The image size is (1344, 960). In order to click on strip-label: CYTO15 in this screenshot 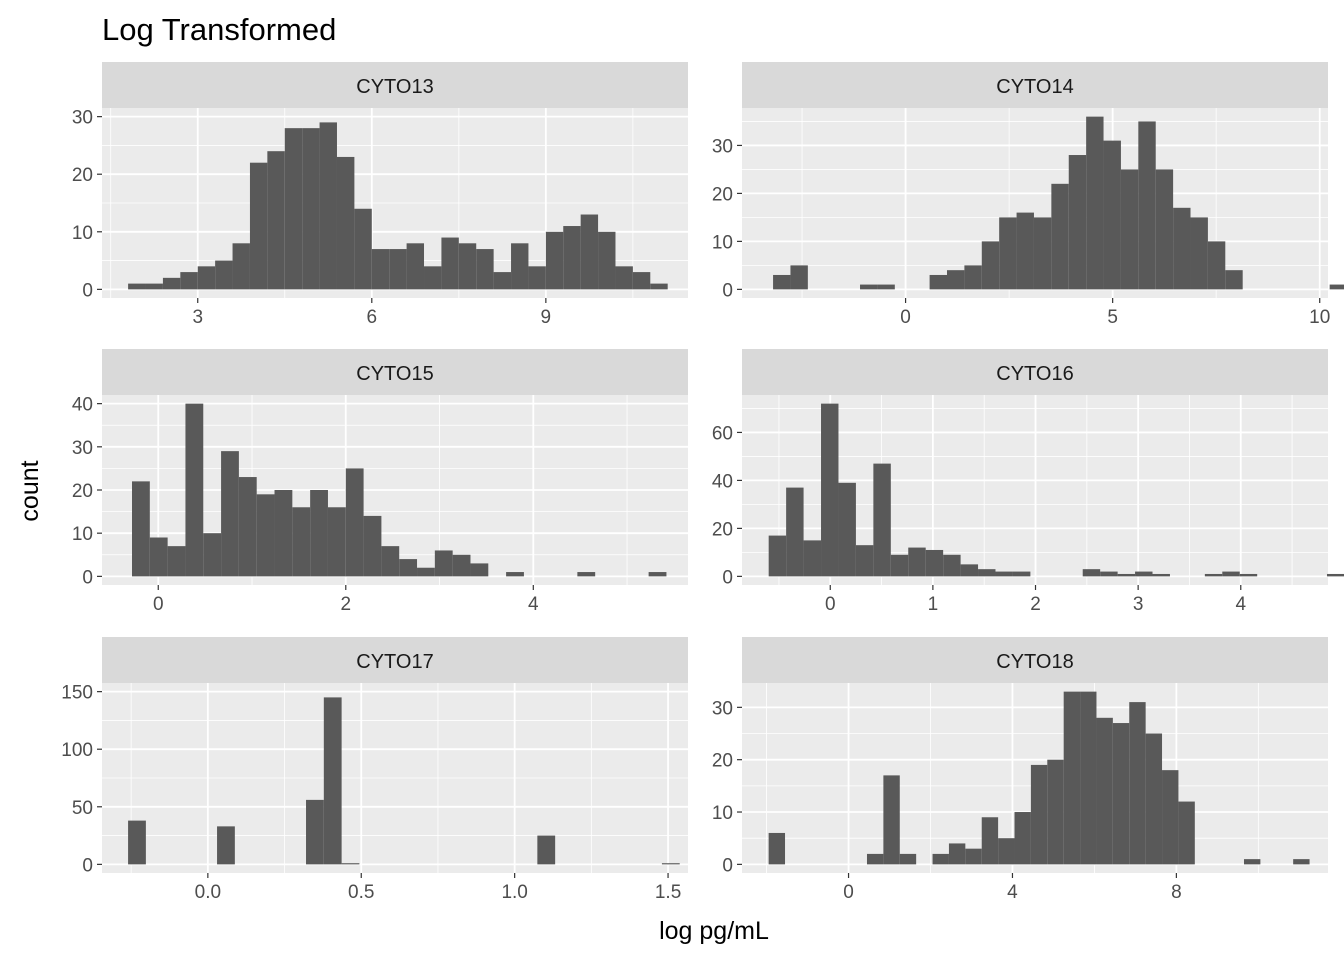, I will do `click(394, 374)`.